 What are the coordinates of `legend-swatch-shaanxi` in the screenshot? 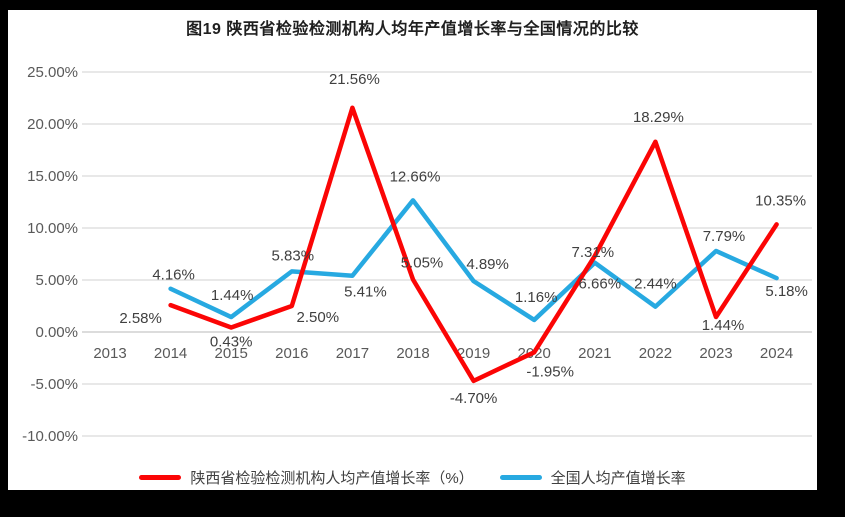 It's located at (160, 477).